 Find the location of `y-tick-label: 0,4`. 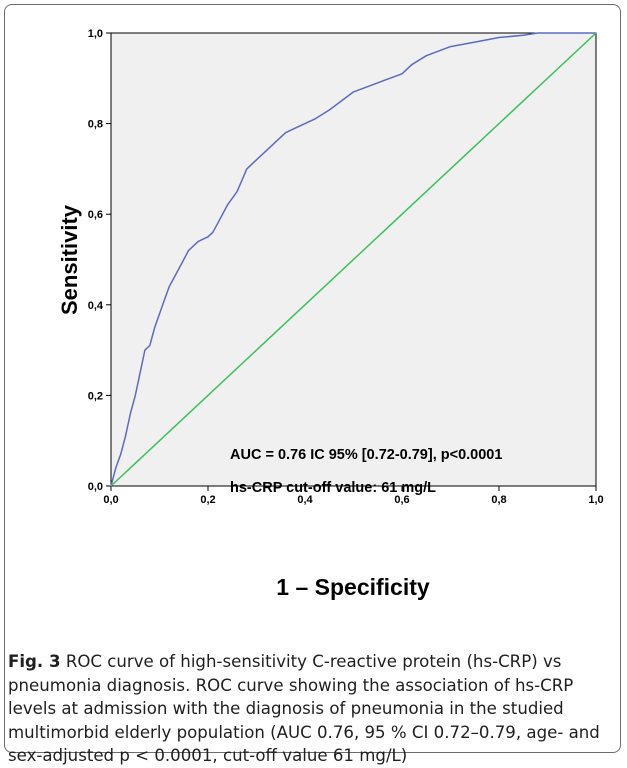

y-tick-label: 0,4 is located at coordinates (96, 306).